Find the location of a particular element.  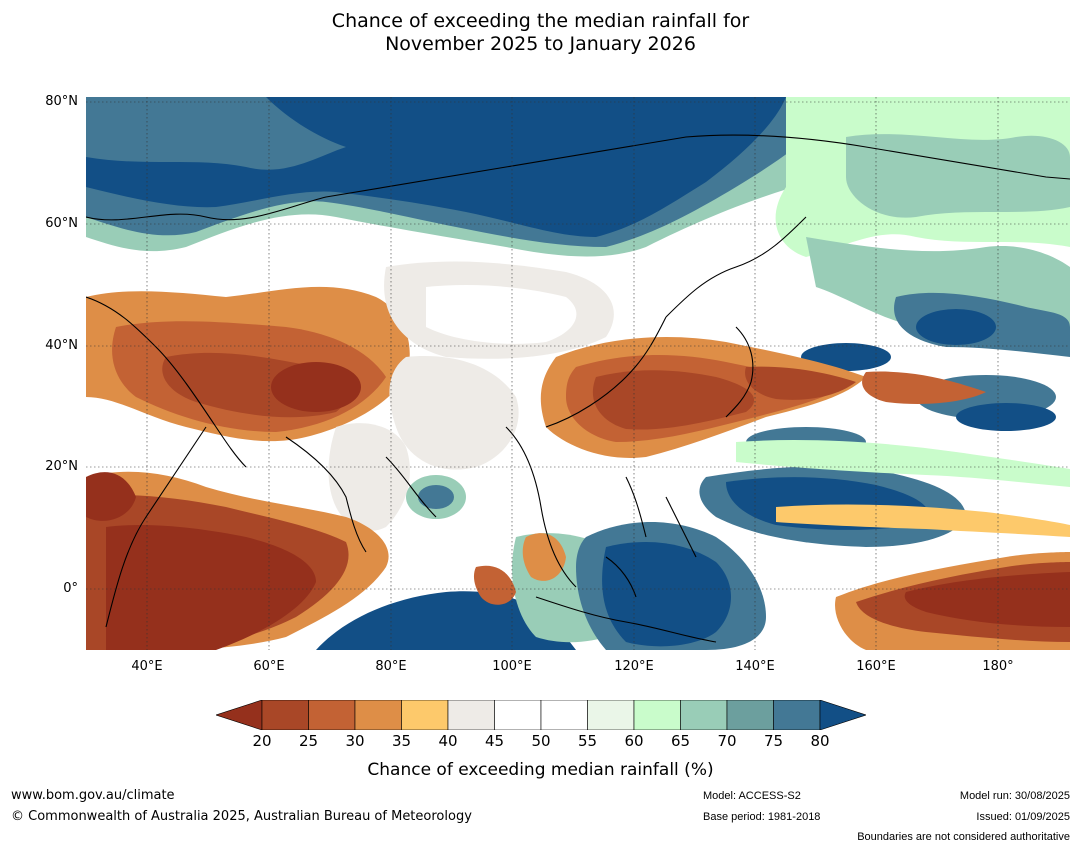

lon-label-40e: 40°E is located at coordinates (147, 666).